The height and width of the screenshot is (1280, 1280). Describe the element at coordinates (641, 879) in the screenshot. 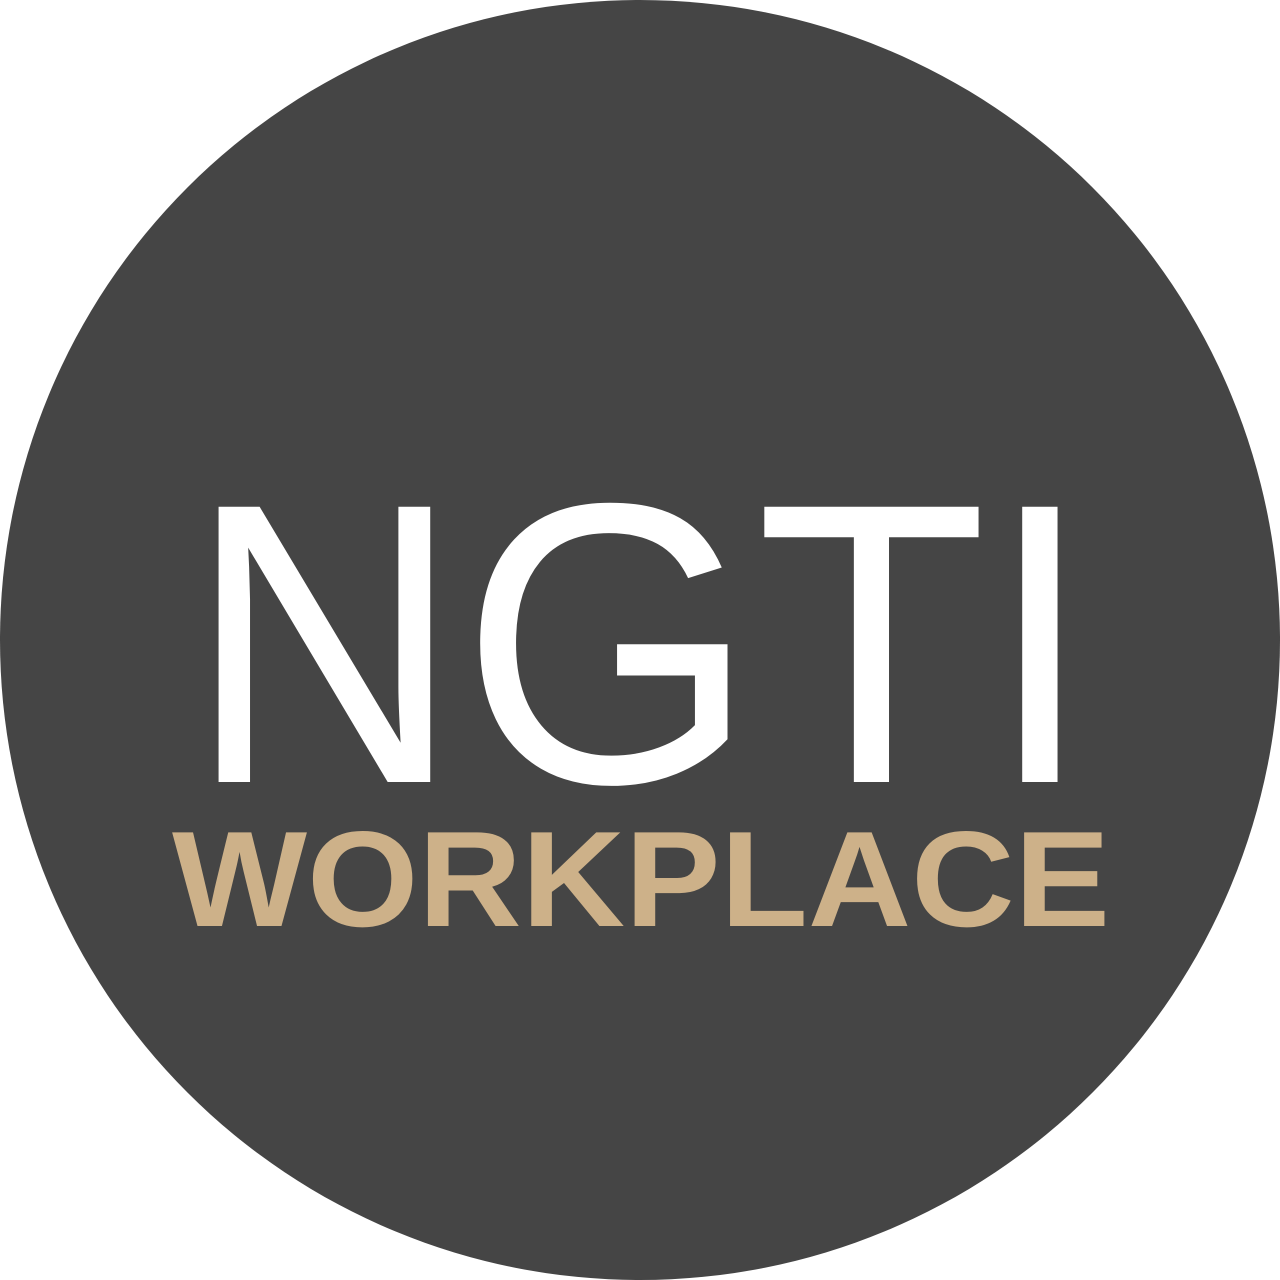

I see `logo-secondary-text: WORKPLACE` at that location.